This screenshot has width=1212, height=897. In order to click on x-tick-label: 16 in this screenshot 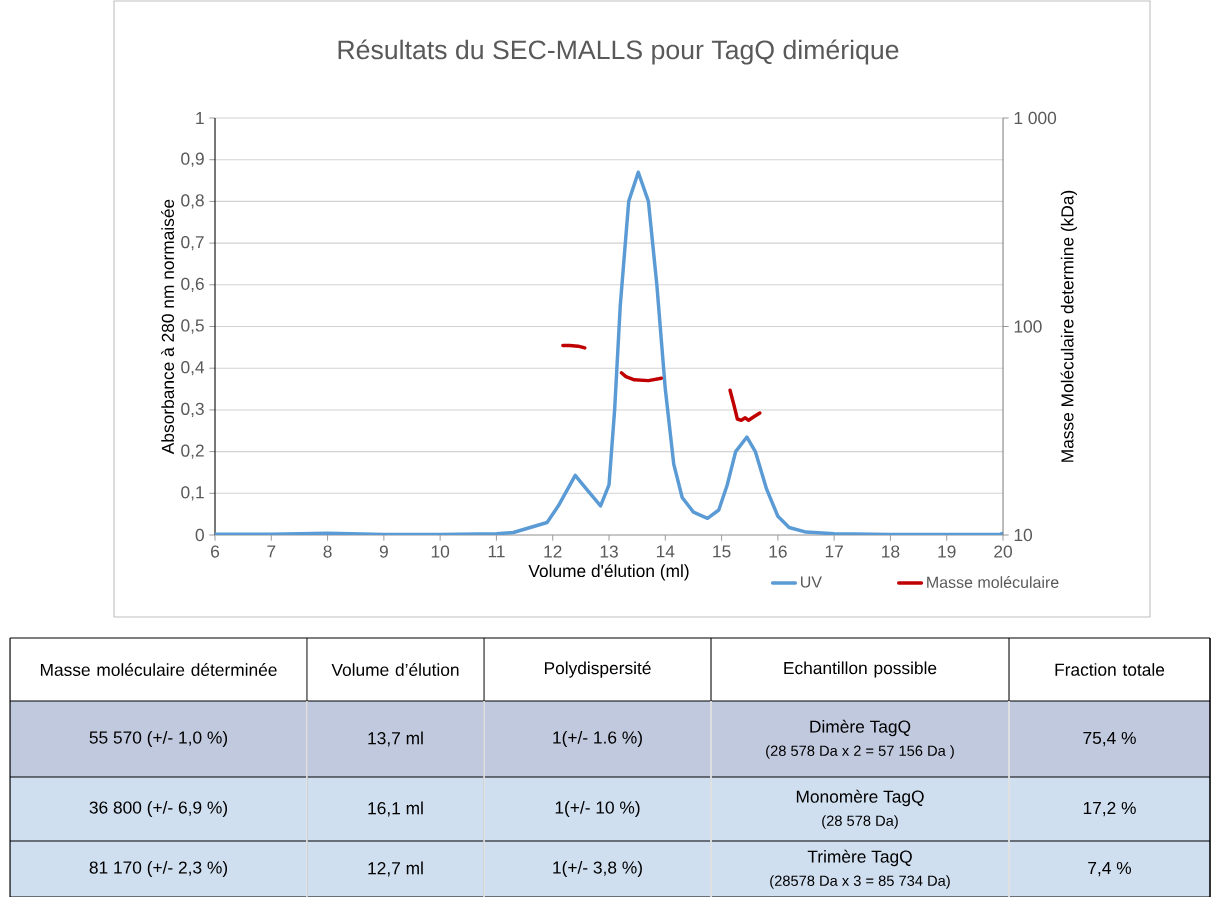, I will do `click(778, 551)`.